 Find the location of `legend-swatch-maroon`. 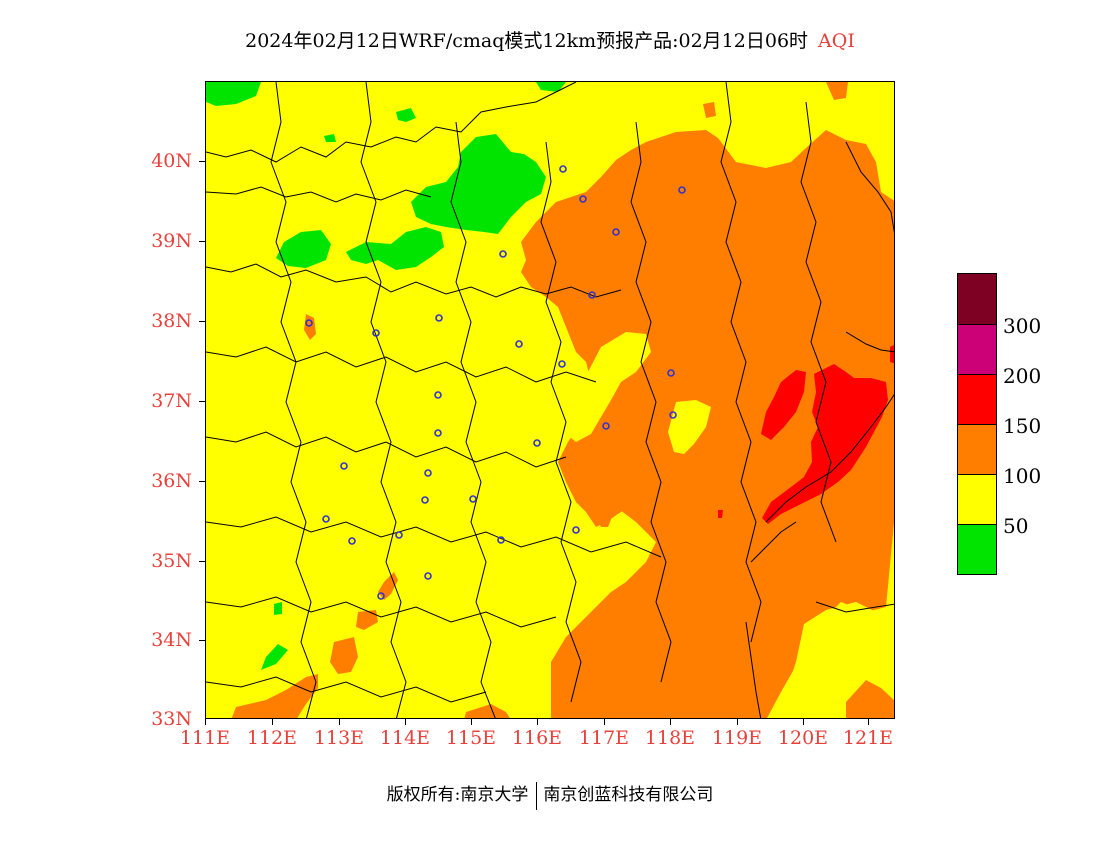

legend-swatch-maroon is located at coordinates (977, 299).